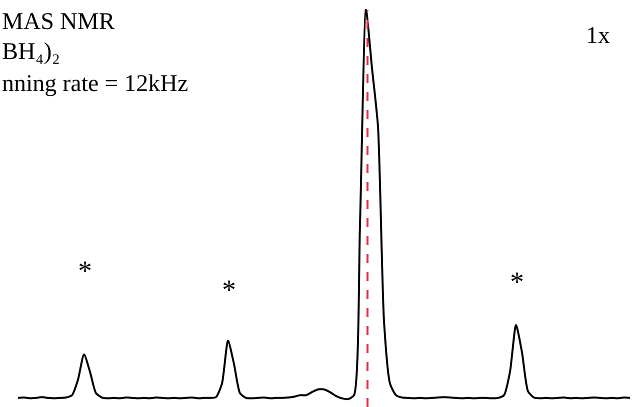 The image size is (633, 407). What do you see at coordinates (31, 52) in the screenshot?
I see `annotation: BH₄)₂` at bounding box center [31, 52].